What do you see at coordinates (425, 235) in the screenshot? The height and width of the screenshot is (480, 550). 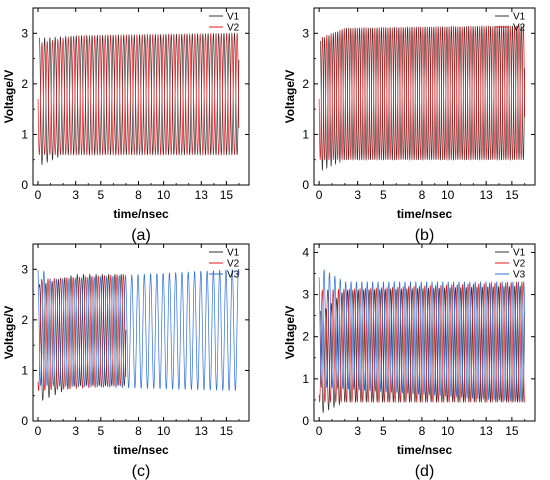 I see `panel-label: (b)` at bounding box center [425, 235].